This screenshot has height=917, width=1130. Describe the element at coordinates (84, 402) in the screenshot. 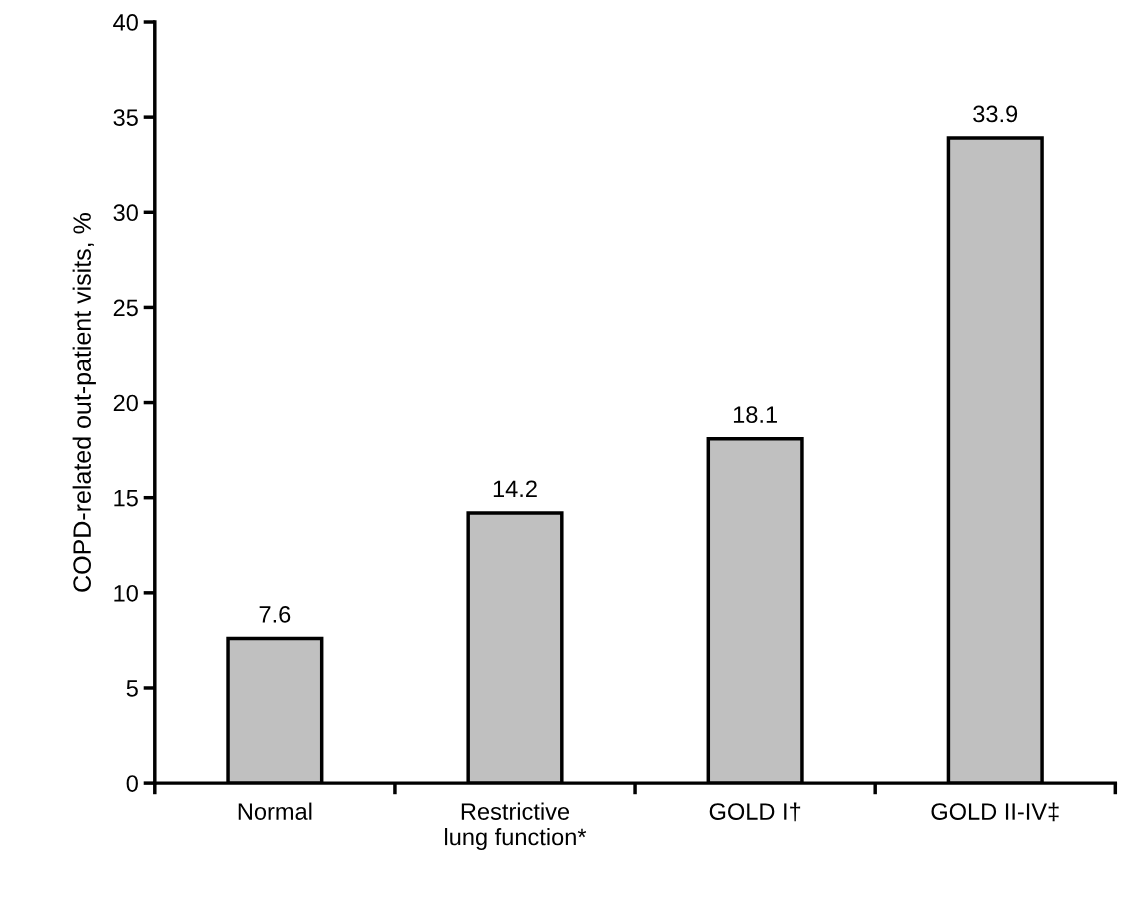

I see `y-axis-title: COPD-related out-patient visits, %` at that location.